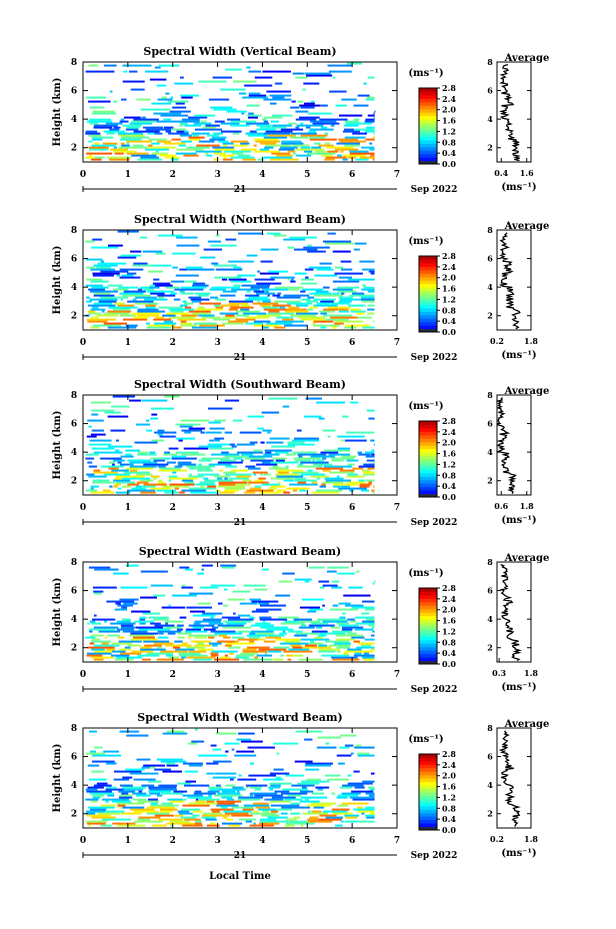  Describe the element at coordinates (74, 620) in the screenshot. I see `y-tick-label: 4` at that location.